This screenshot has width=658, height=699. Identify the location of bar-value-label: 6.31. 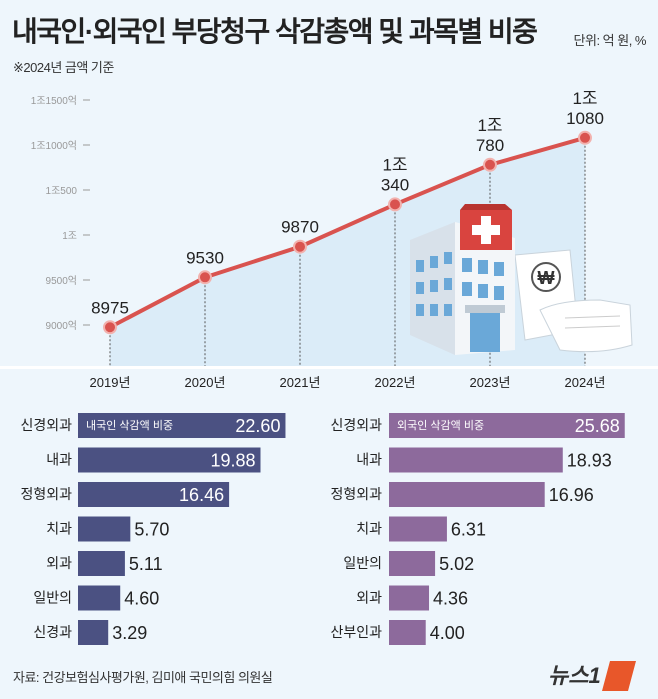
(468, 530).